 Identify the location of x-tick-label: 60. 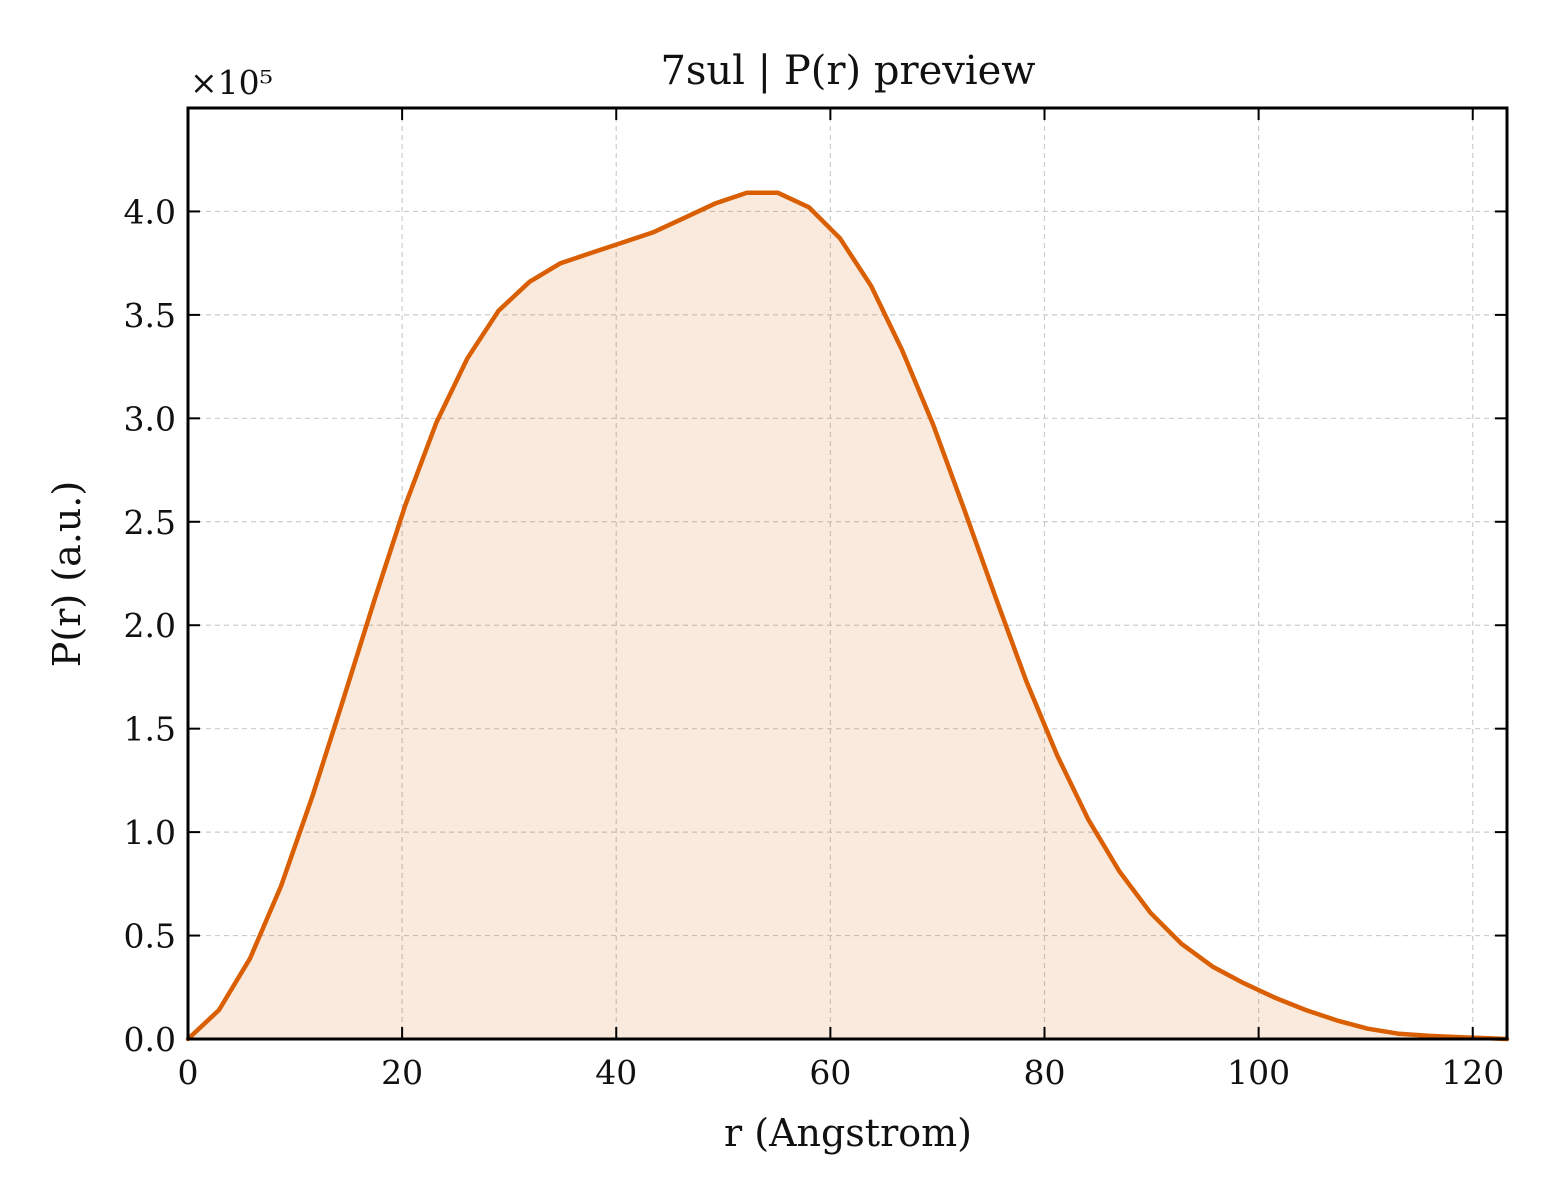
(830, 1072).